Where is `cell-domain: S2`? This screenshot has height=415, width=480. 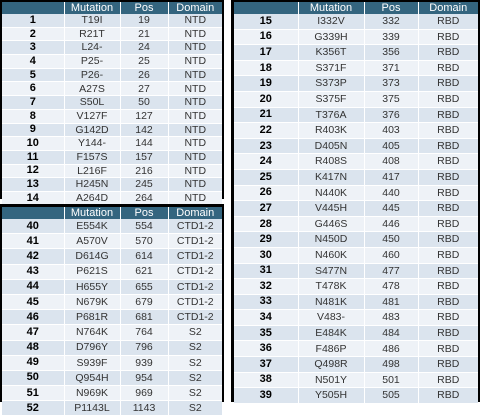
cell-domain: S2 is located at coordinates (194, 377).